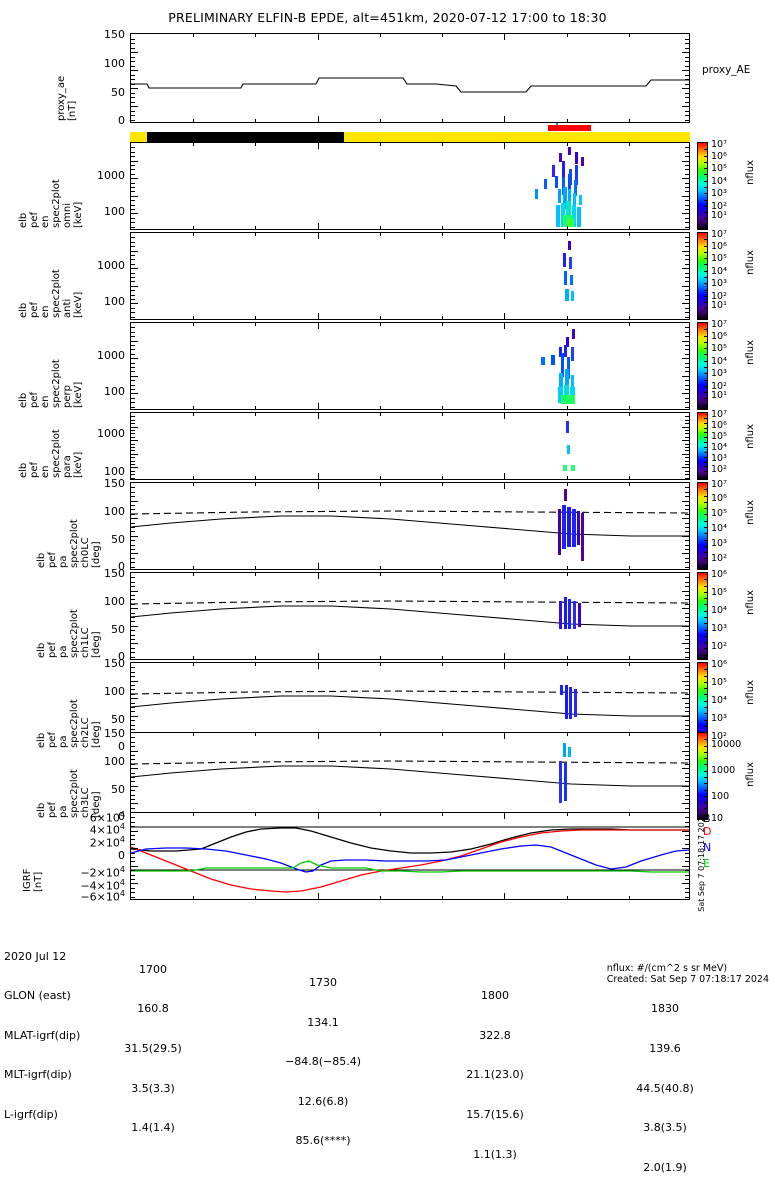  Describe the element at coordinates (67, 308) in the screenshot. I see `label-line: anti` at that location.